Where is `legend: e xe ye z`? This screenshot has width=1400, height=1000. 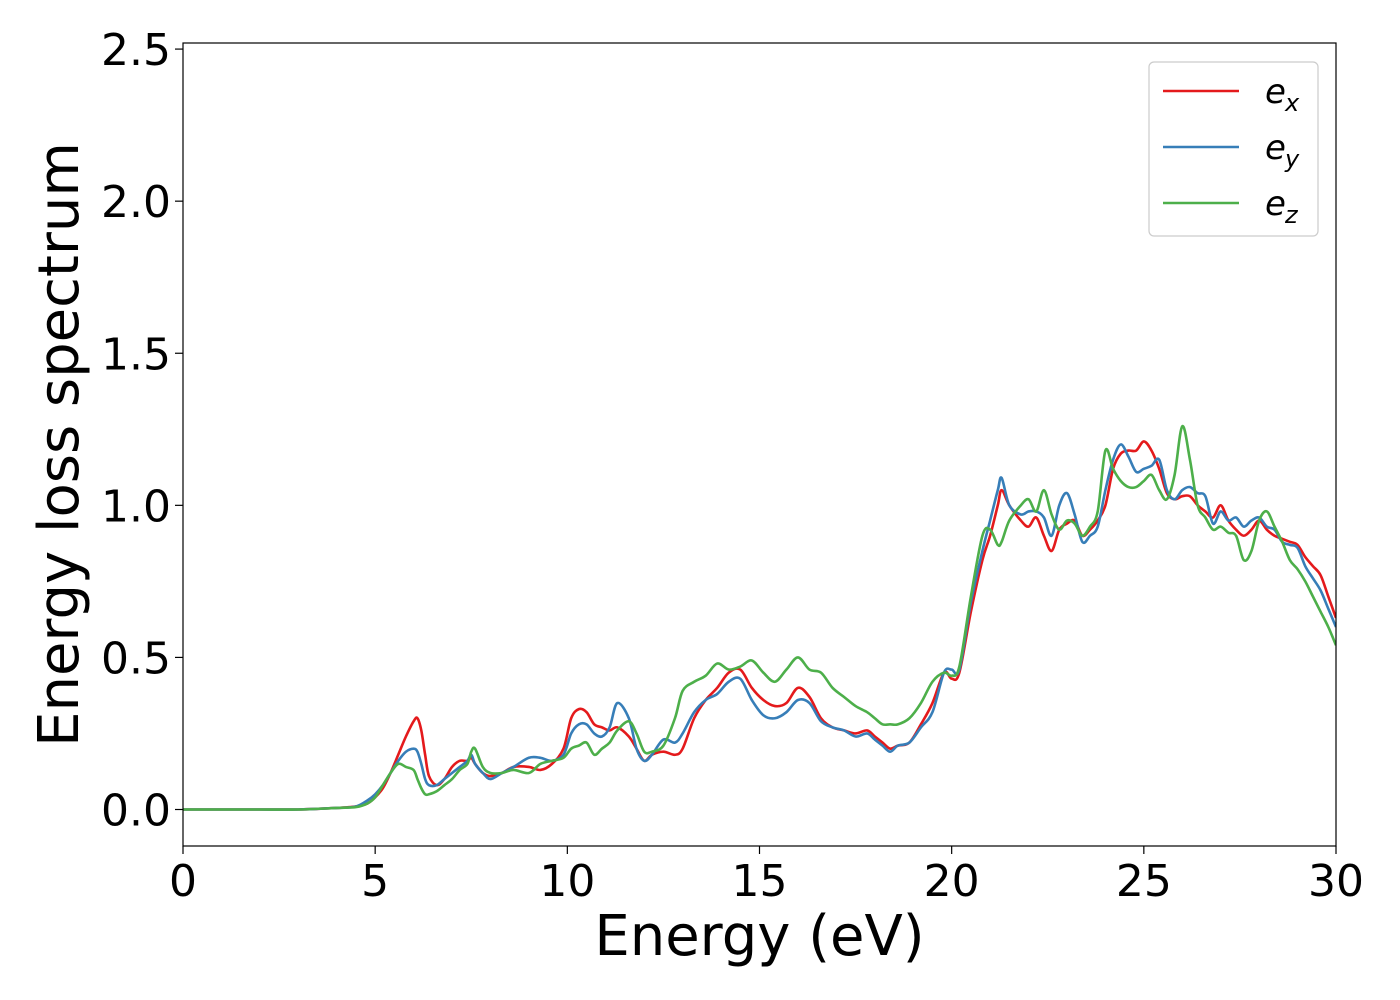
legend: e xe ye z is located at coordinates (1233, 149).